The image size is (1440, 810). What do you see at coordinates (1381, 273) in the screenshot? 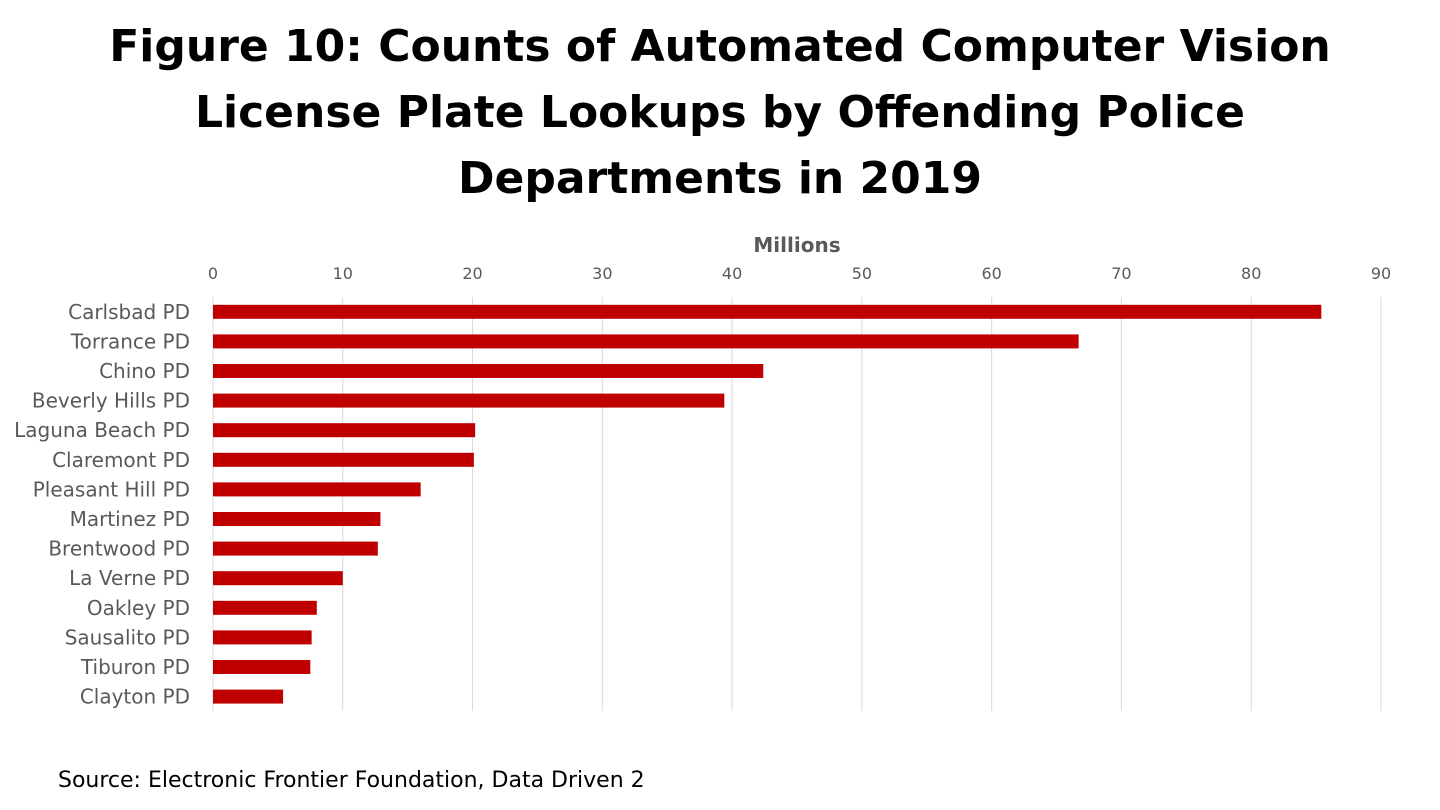
I see `x-tick-label: 90` at bounding box center [1381, 273].